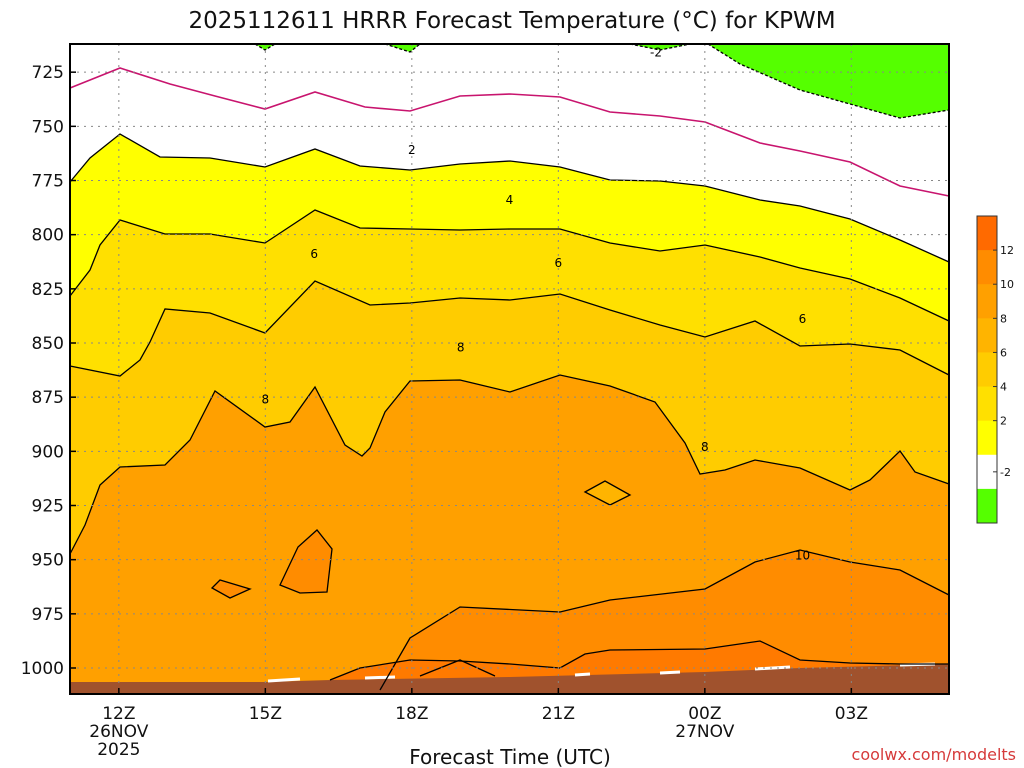  I want to click on fill-cold-green-d, so click(660, 47).